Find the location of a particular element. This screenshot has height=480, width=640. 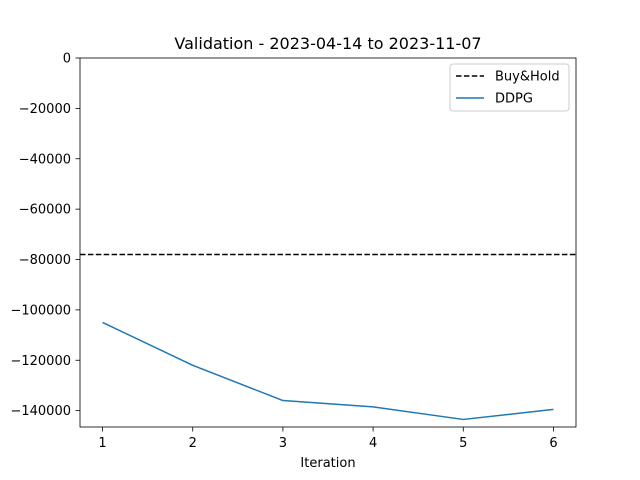

x-tick-label: 1 is located at coordinates (102, 443).